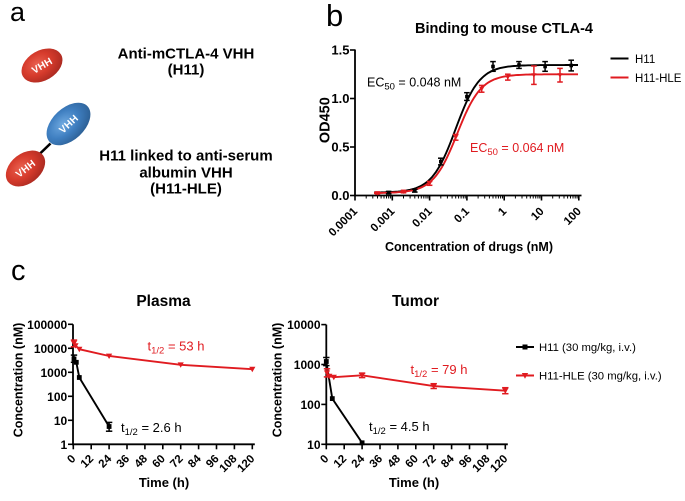 This screenshot has width=685, height=501. I want to click on svg-text: (H11), so click(186, 70).